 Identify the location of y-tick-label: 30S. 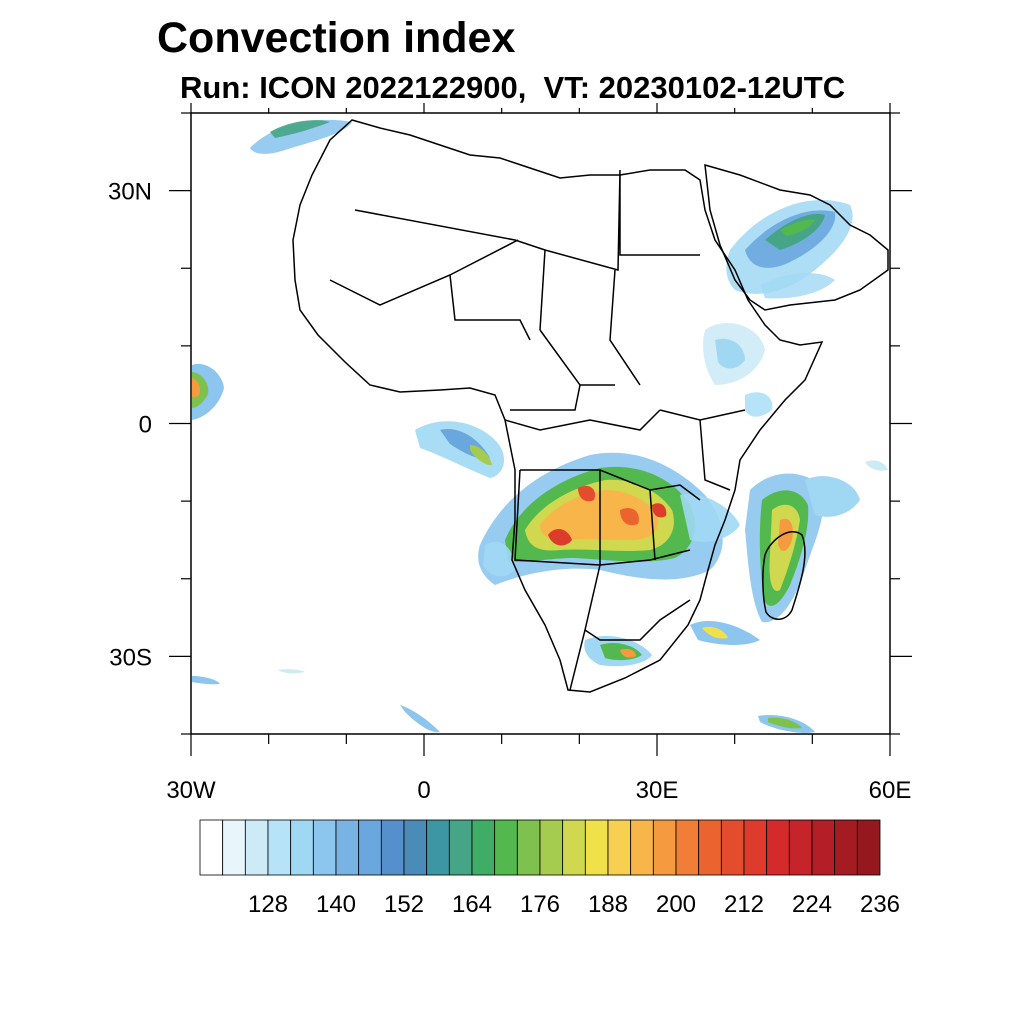
(130, 657).